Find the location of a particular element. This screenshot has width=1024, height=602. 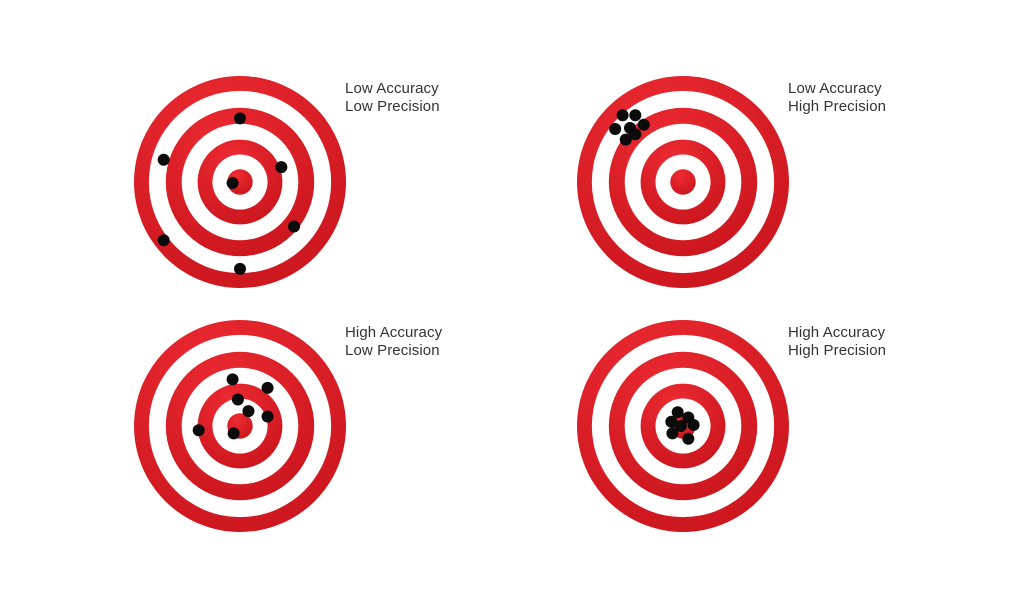

target-high-acc-high-prec is located at coordinates (683, 426).